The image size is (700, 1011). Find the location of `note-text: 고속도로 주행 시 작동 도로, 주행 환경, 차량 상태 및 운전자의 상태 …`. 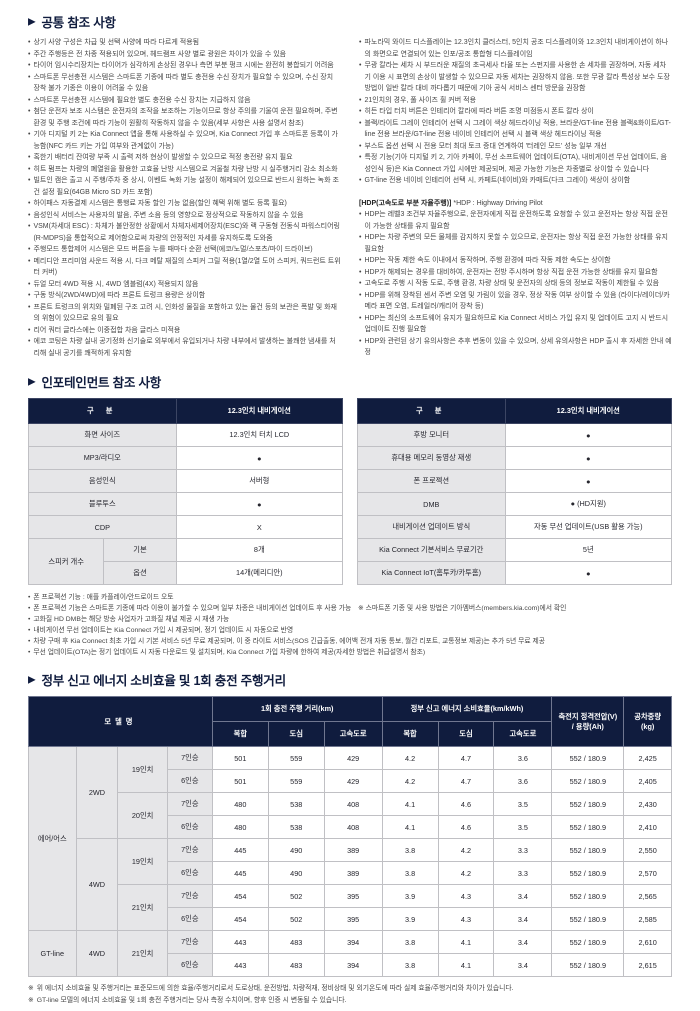

note-text: 고속도로 주행 시 작동 도로, 주행 환경, 차량 상태 및 운전자의 상태 … is located at coordinates (512, 283).